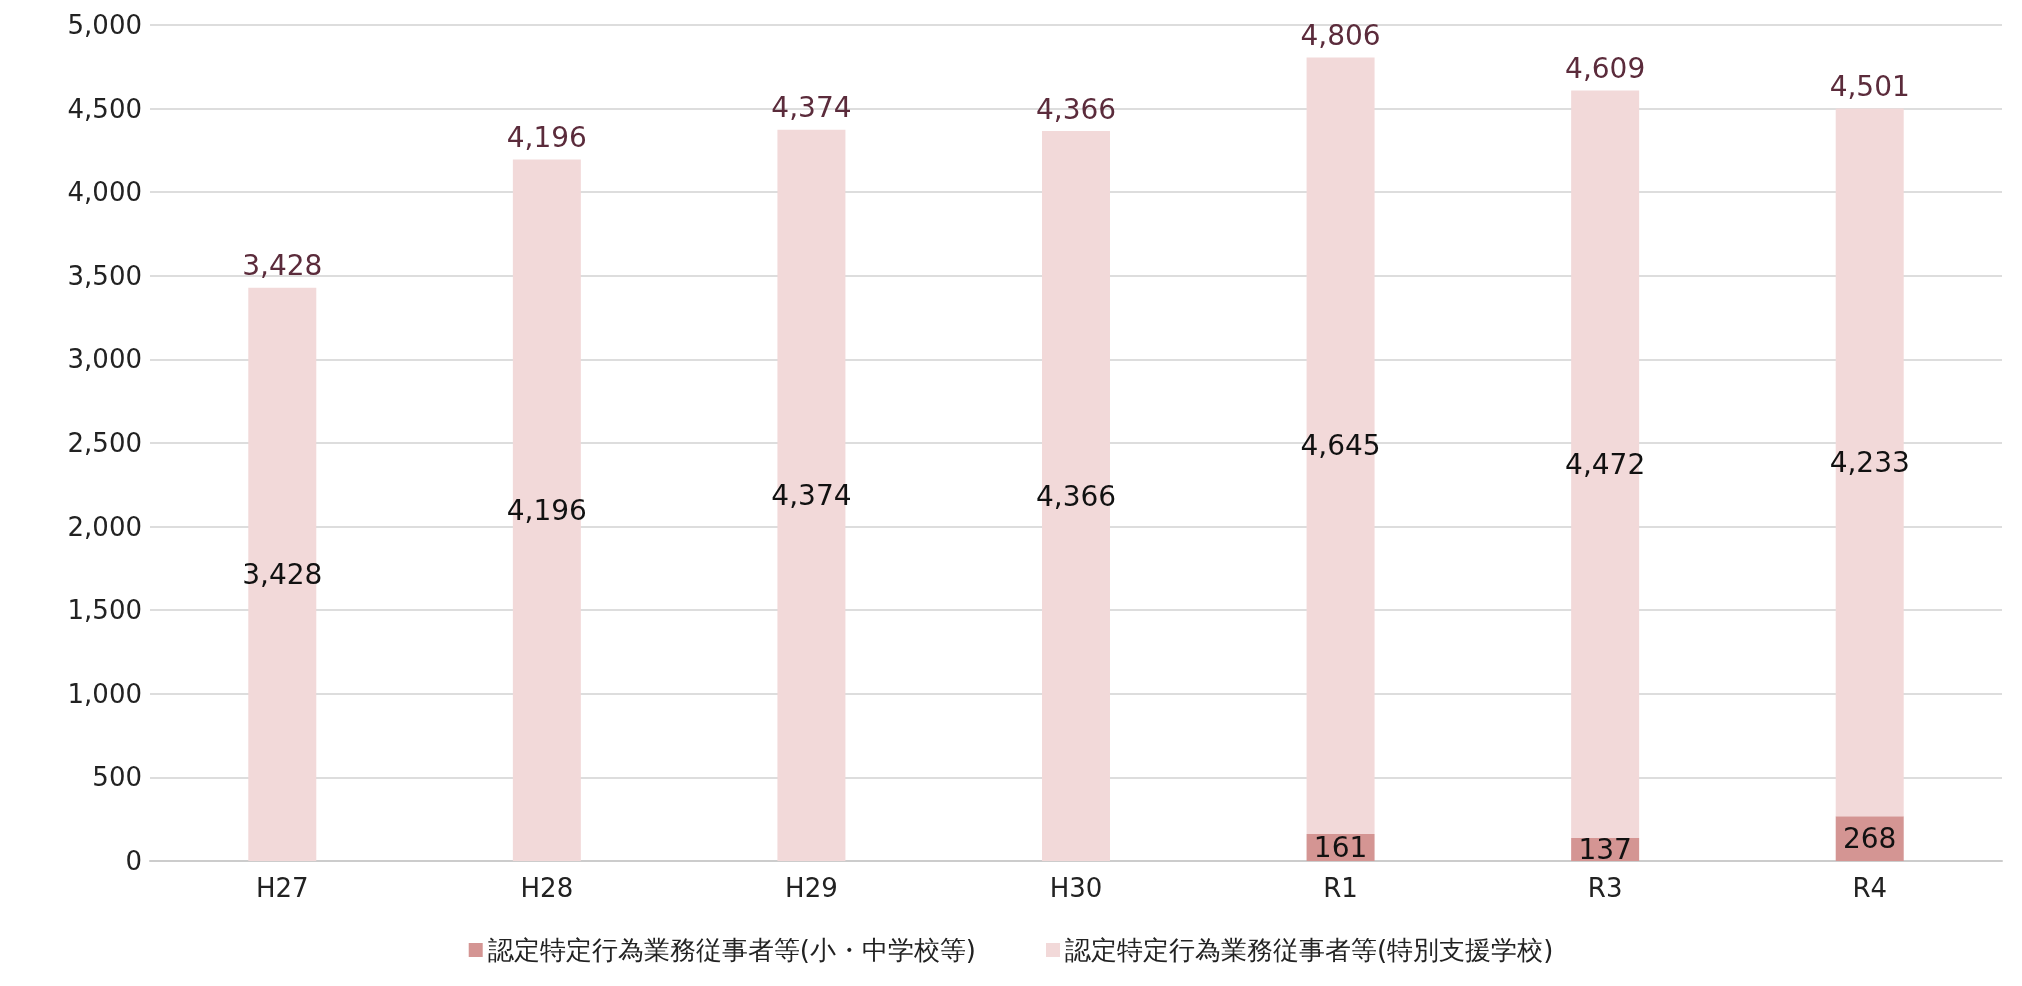 The width and height of the screenshot is (2022, 986). I want to click on x-tick-label: H28, so click(547, 888).